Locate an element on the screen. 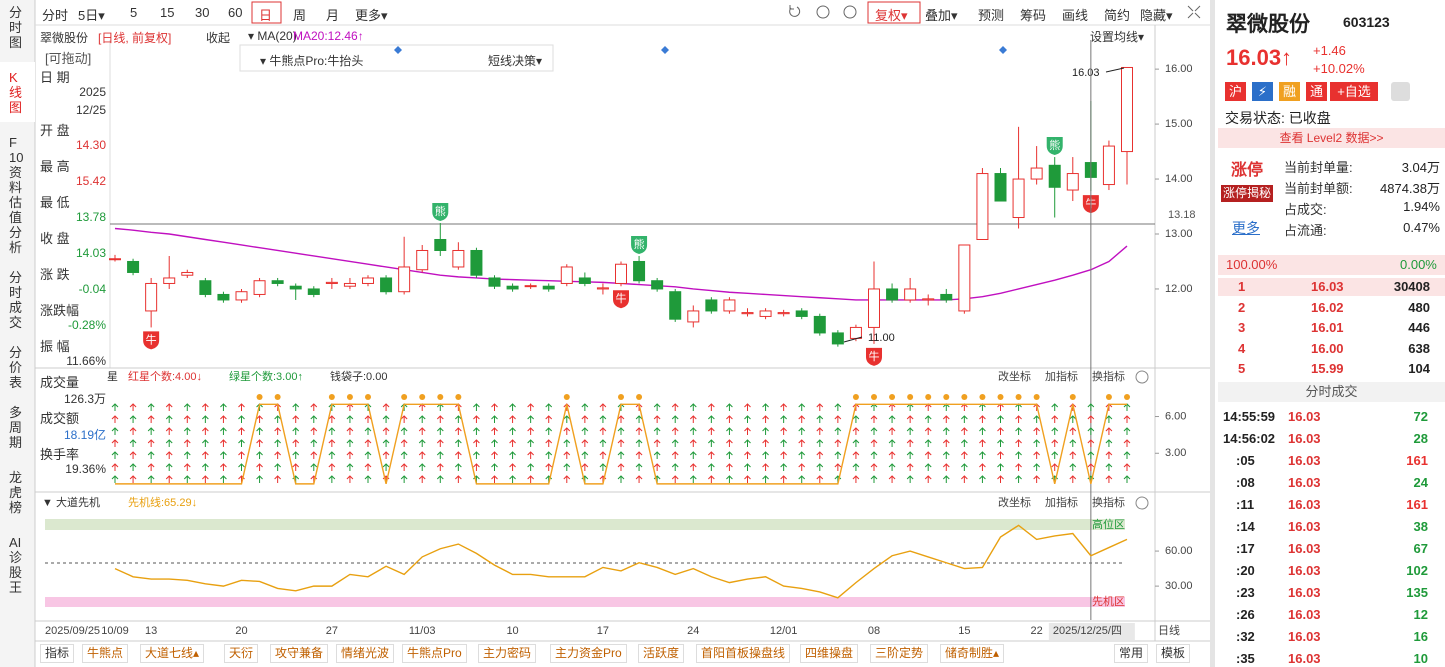 This screenshot has height=667, width=1445. tab: 四维操盘 is located at coordinates (829, 653).